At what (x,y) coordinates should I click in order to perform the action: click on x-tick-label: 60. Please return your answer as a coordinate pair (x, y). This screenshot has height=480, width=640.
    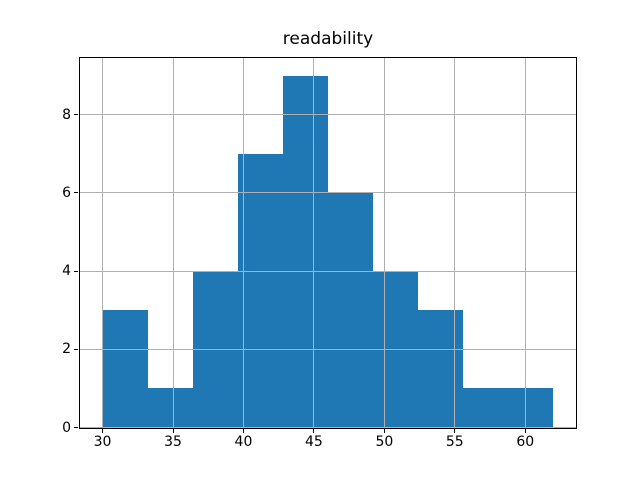
    Looking at the image, I should click on (525, 441).